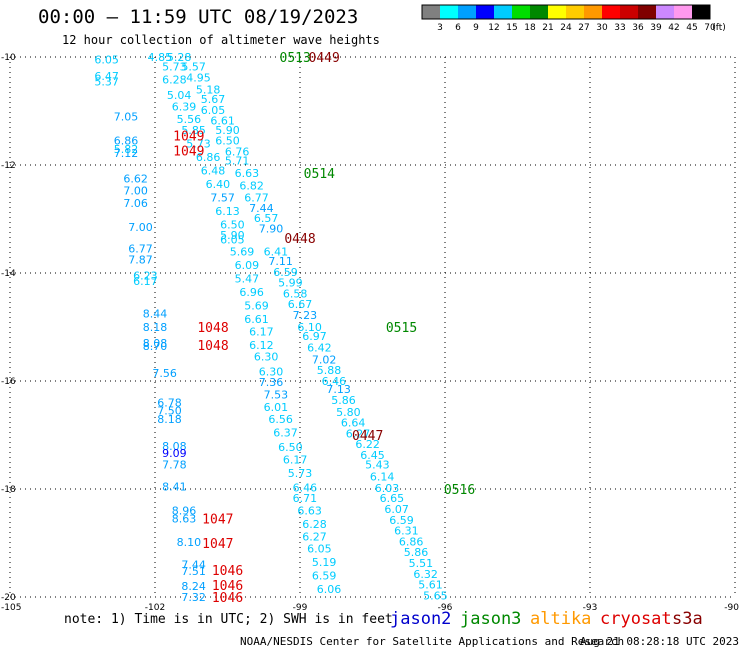 This screenshot has height=650, width=740. What do you see at coordinates (227, 211) in the screenshot?
I see `wave-height-point: 6.13` at bounding box center [227, 211].